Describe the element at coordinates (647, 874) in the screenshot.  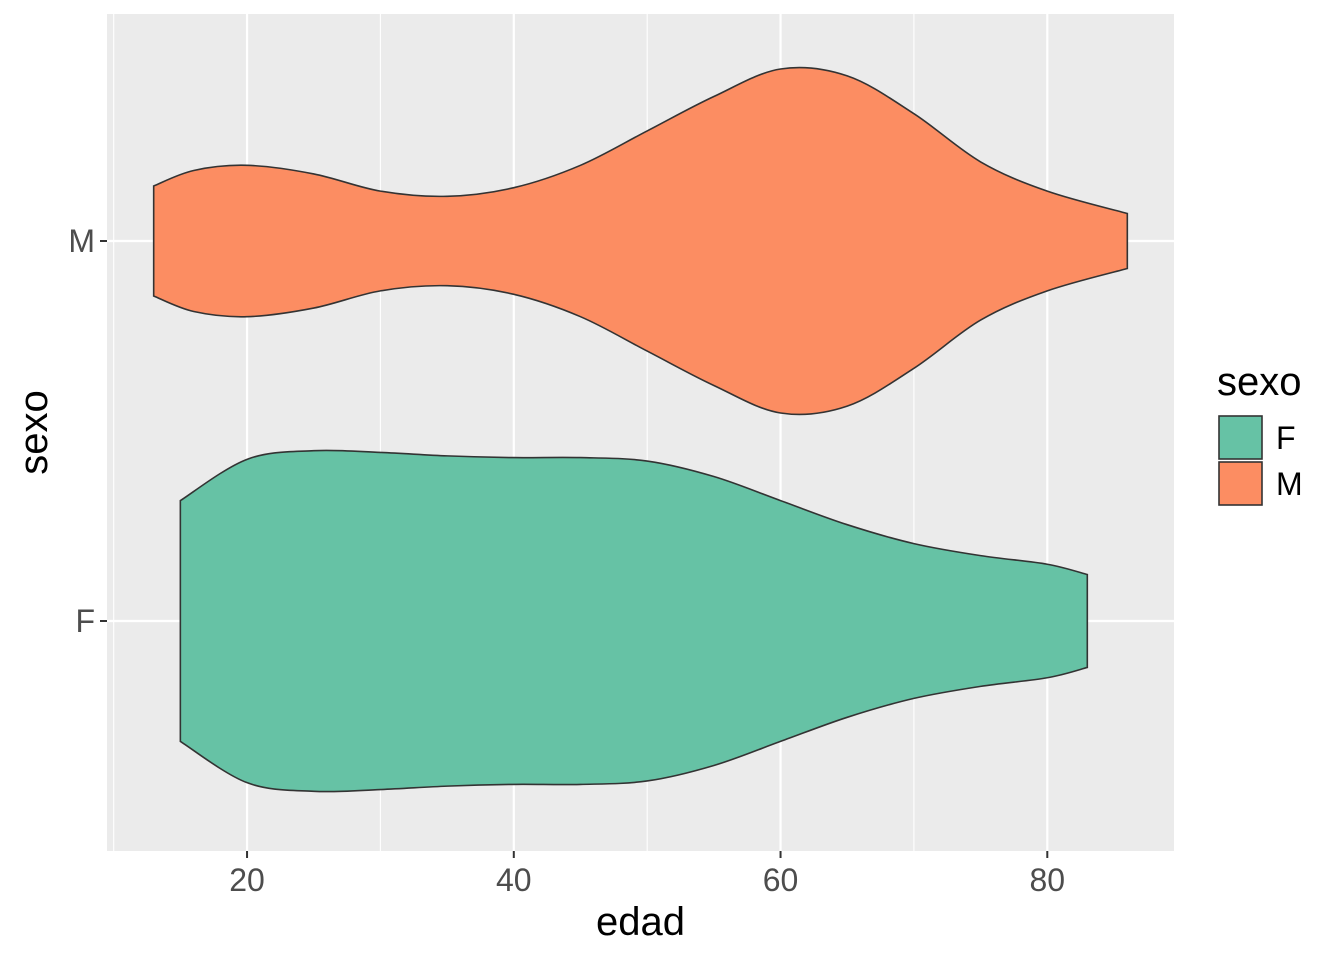
I see `x-axis: 20 40 60 80` at that location.